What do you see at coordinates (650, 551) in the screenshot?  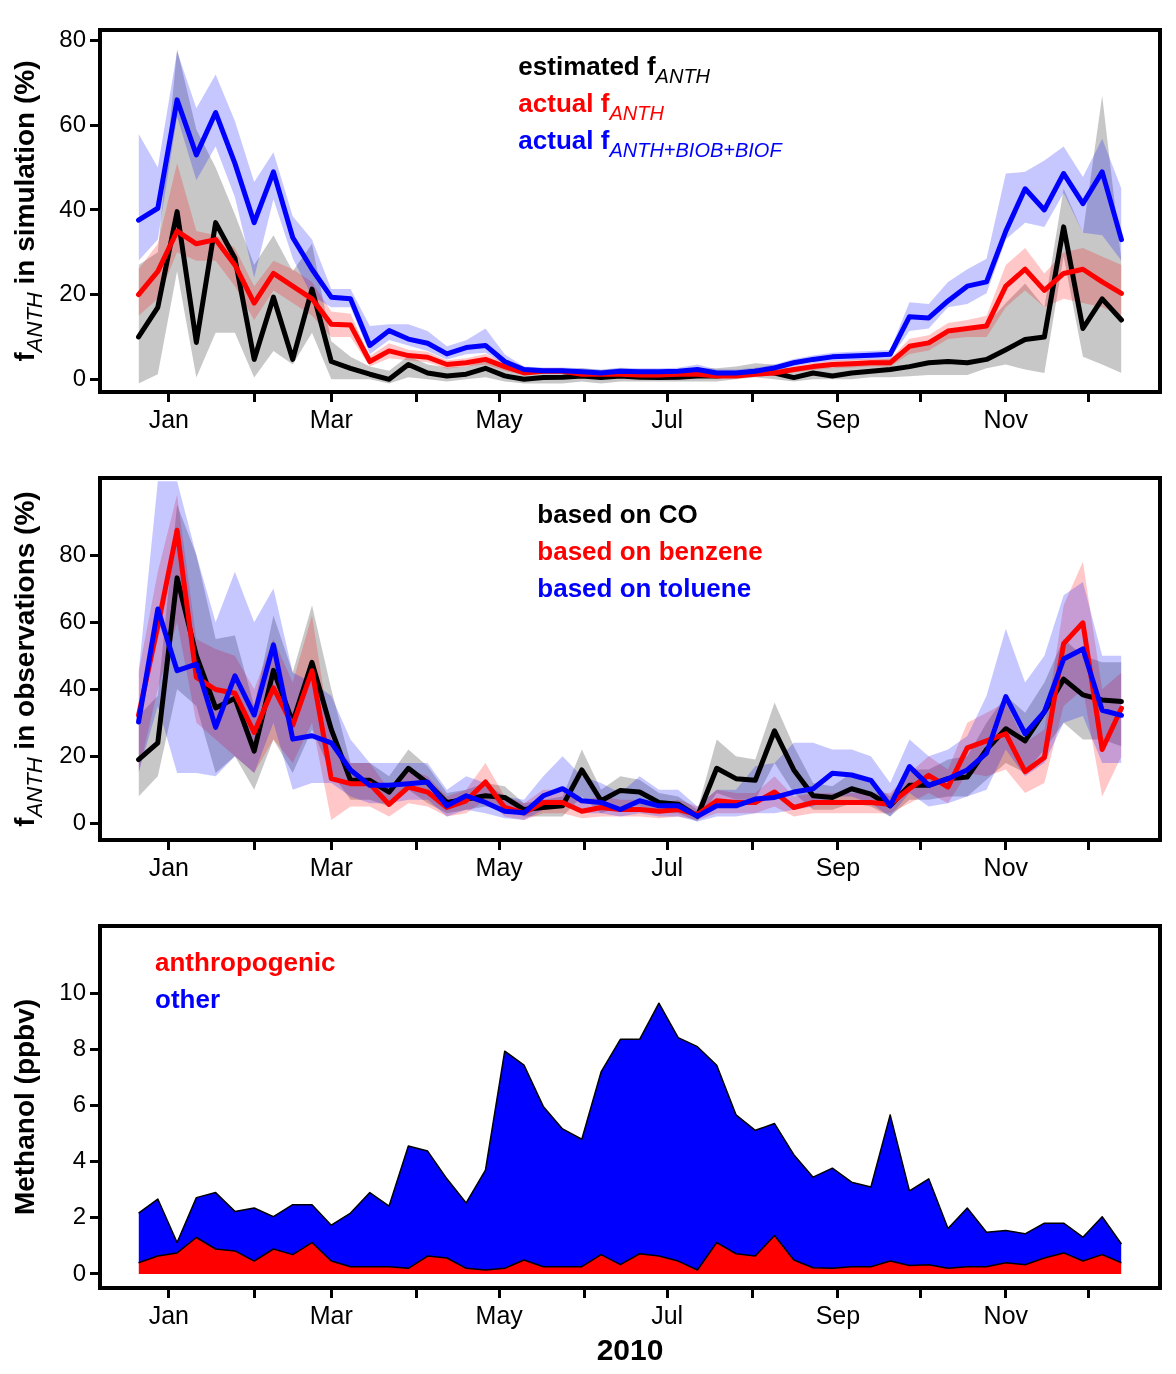 I see `text: based on benzene` at bounding box center [650, 551].